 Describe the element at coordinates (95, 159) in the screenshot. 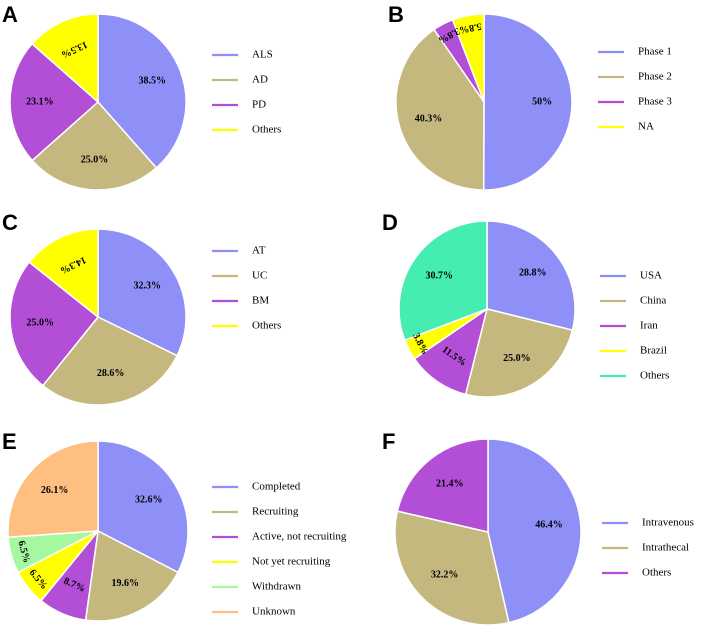

I see `slice-label-ad: 25.0%` at that location.